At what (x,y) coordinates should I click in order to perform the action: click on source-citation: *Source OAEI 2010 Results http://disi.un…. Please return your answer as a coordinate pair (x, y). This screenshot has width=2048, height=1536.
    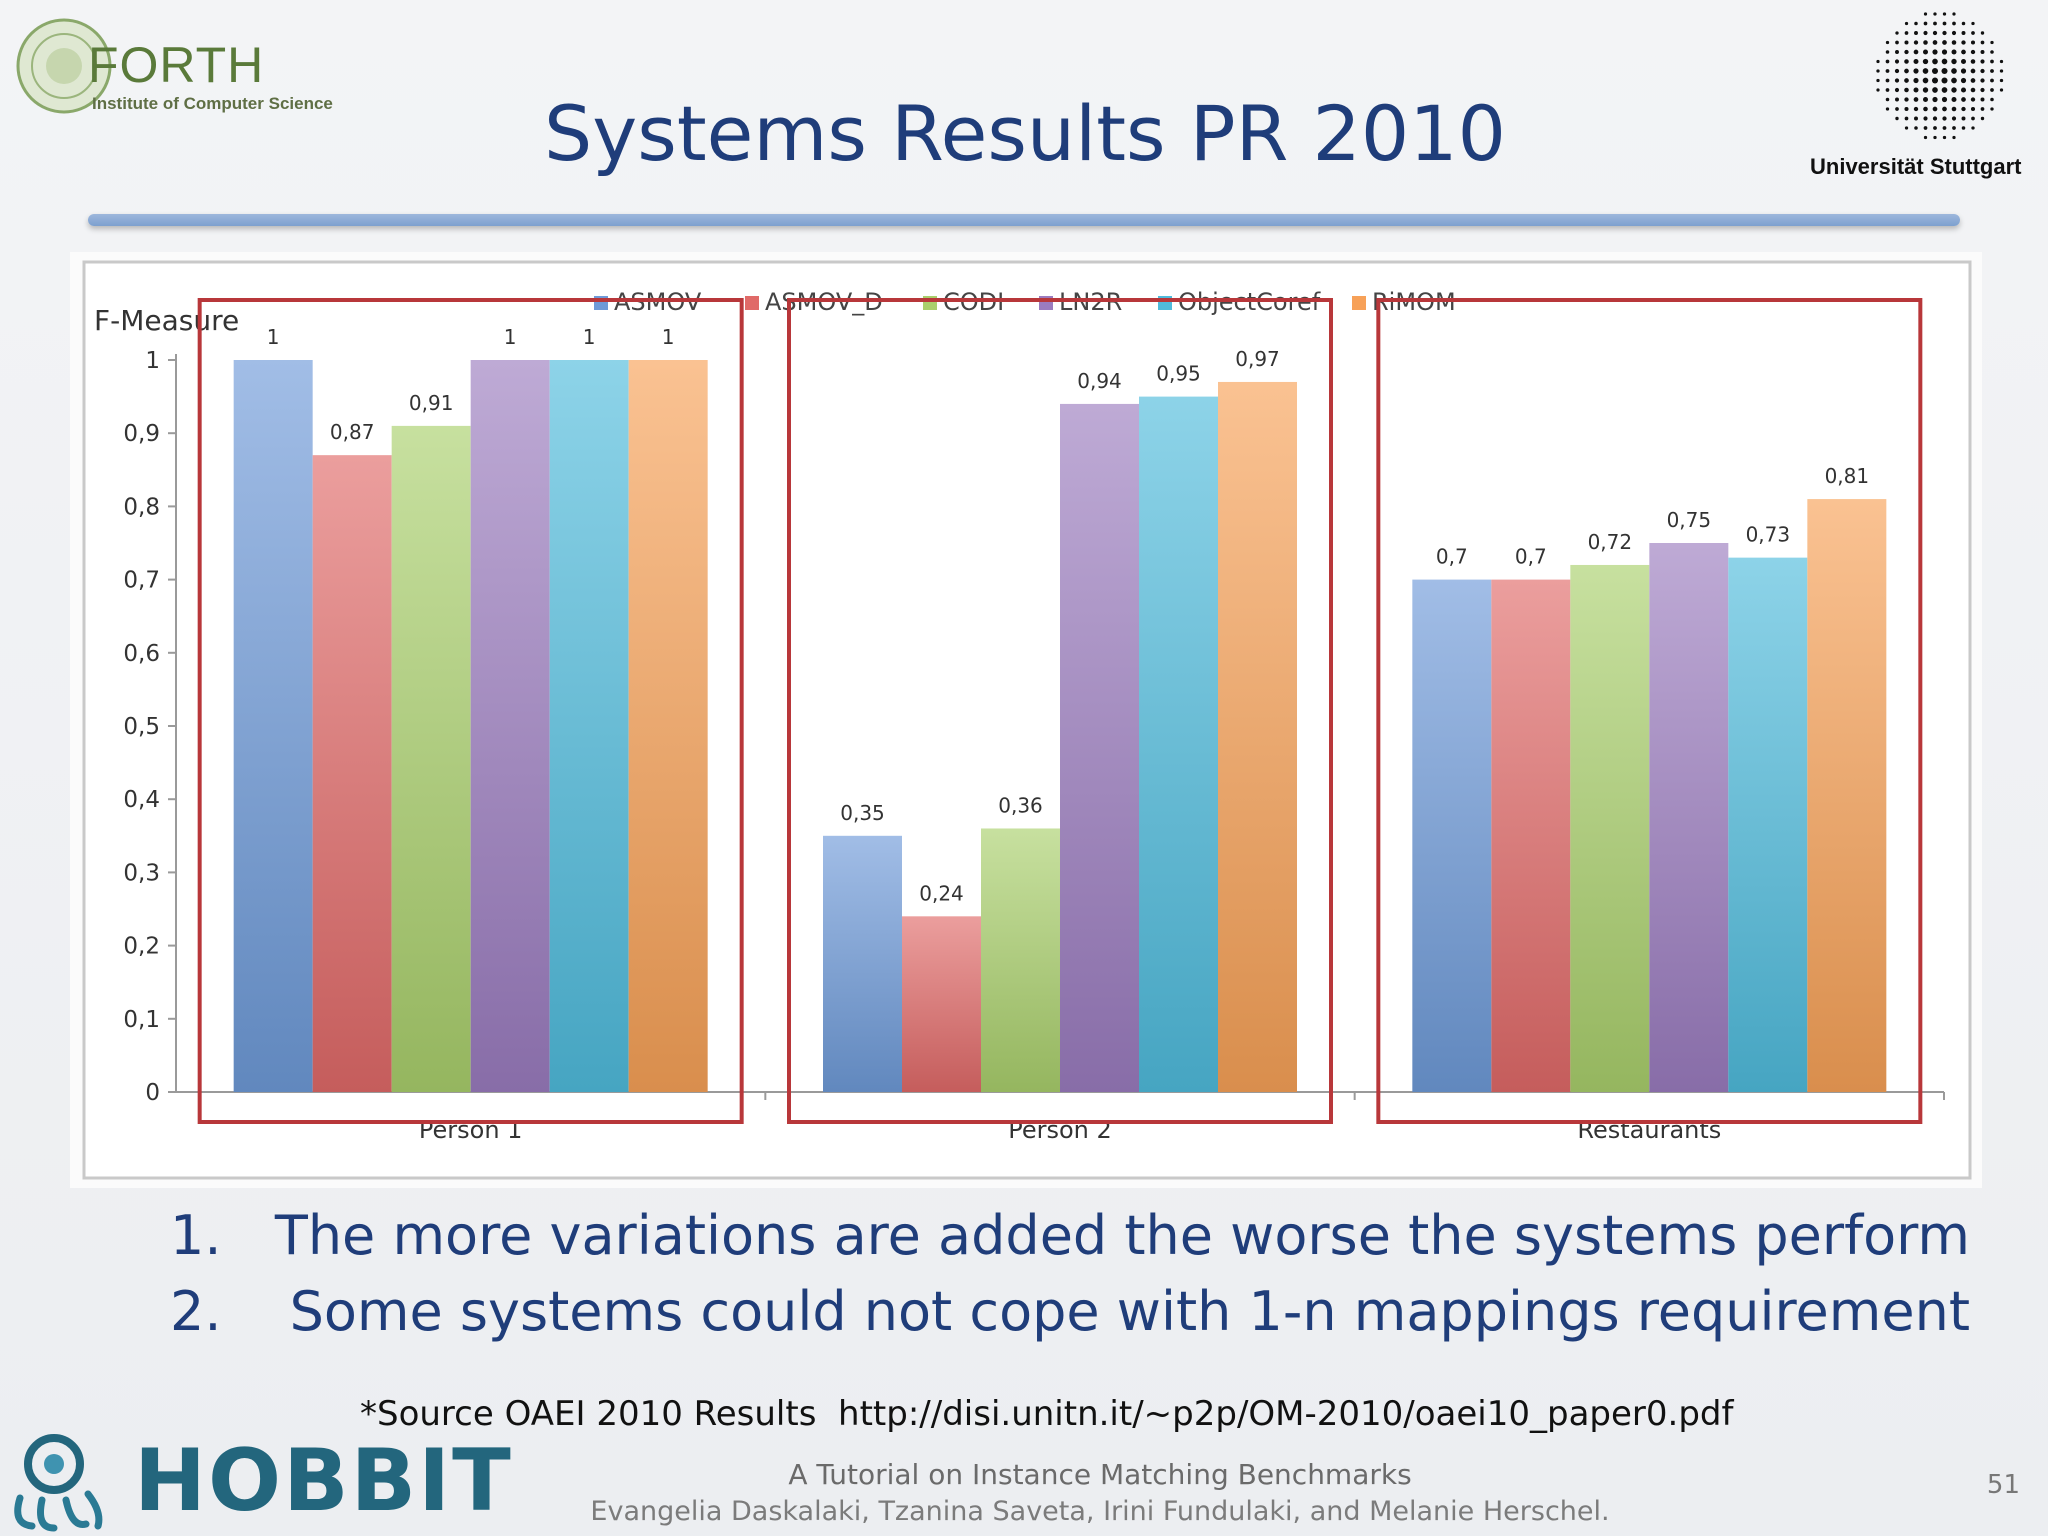
    Looking at the image, I should click on (1047, 1414).